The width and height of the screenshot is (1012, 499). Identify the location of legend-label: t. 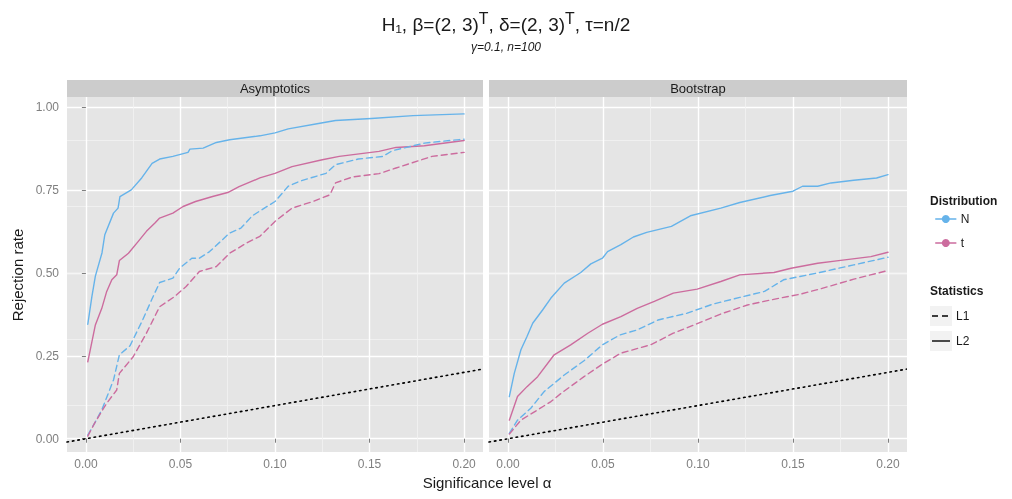
(962, 243).